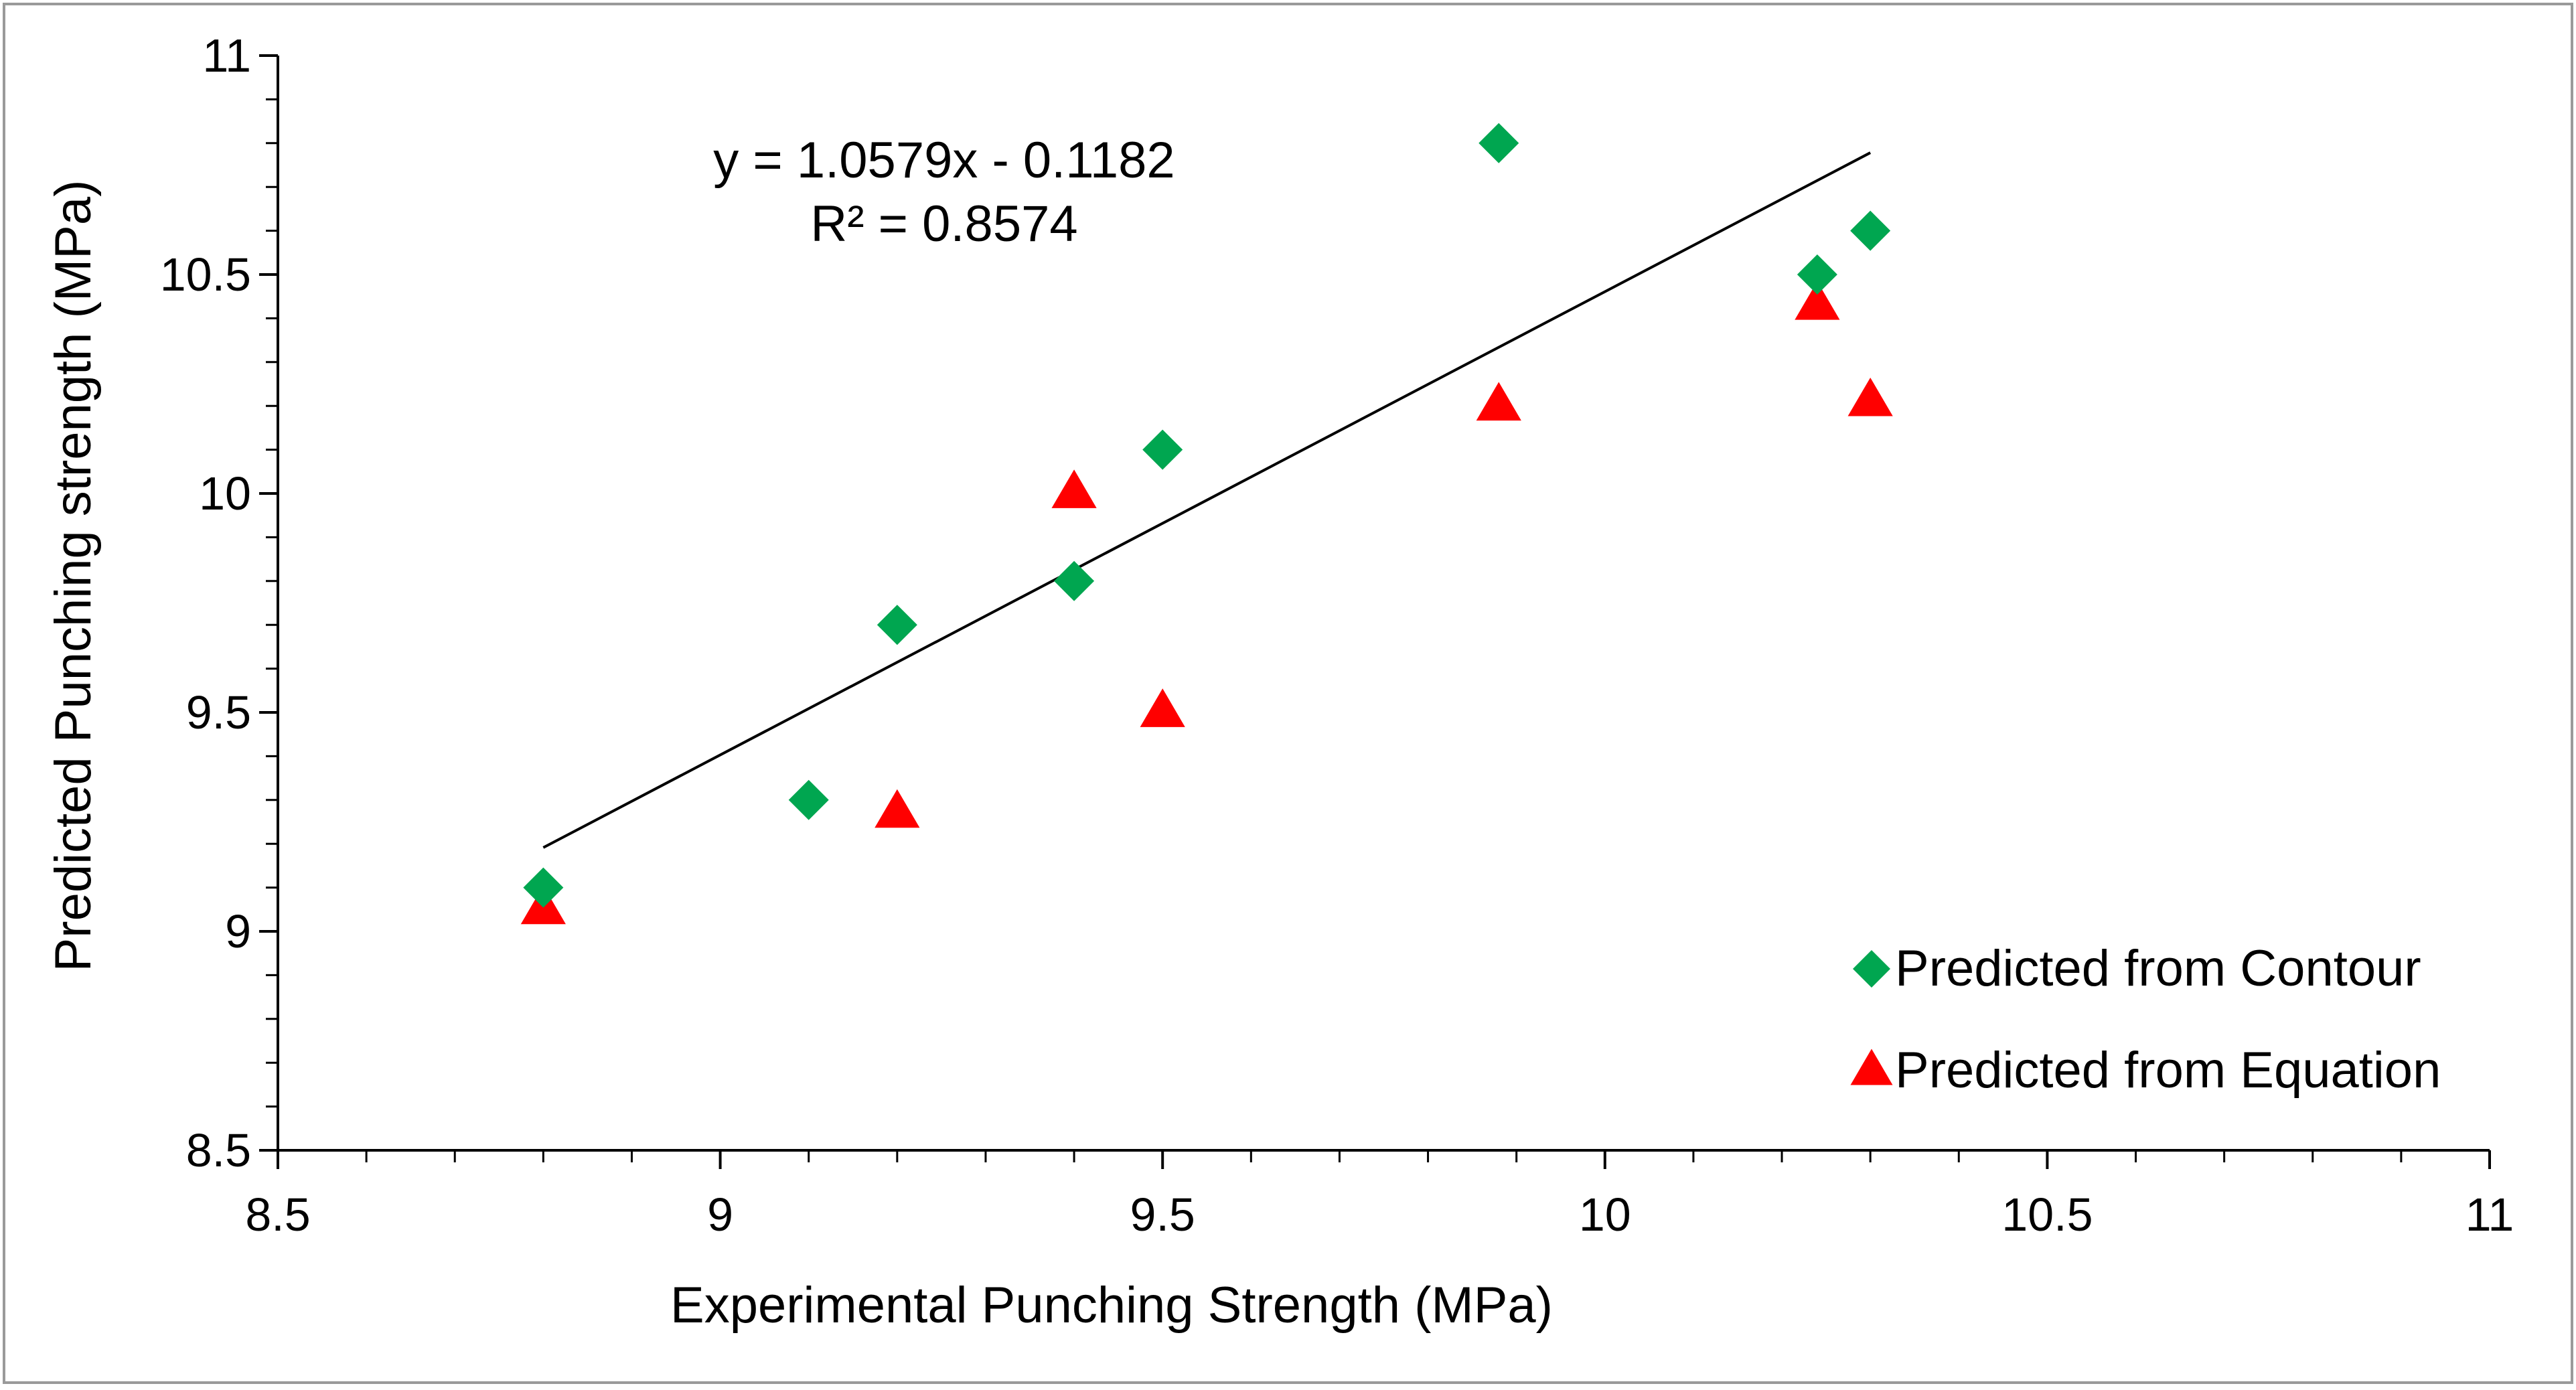 This screenshot has height=1390, width=2576. What do you see at coordinates (206, 274) in the screenshot?
I see `y-tick-label: 10.5` at bounding box center [206, 274].